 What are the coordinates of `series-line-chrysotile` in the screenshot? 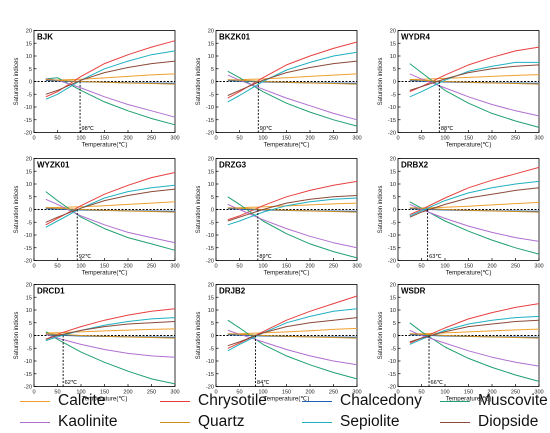 It's located at (110, 69).